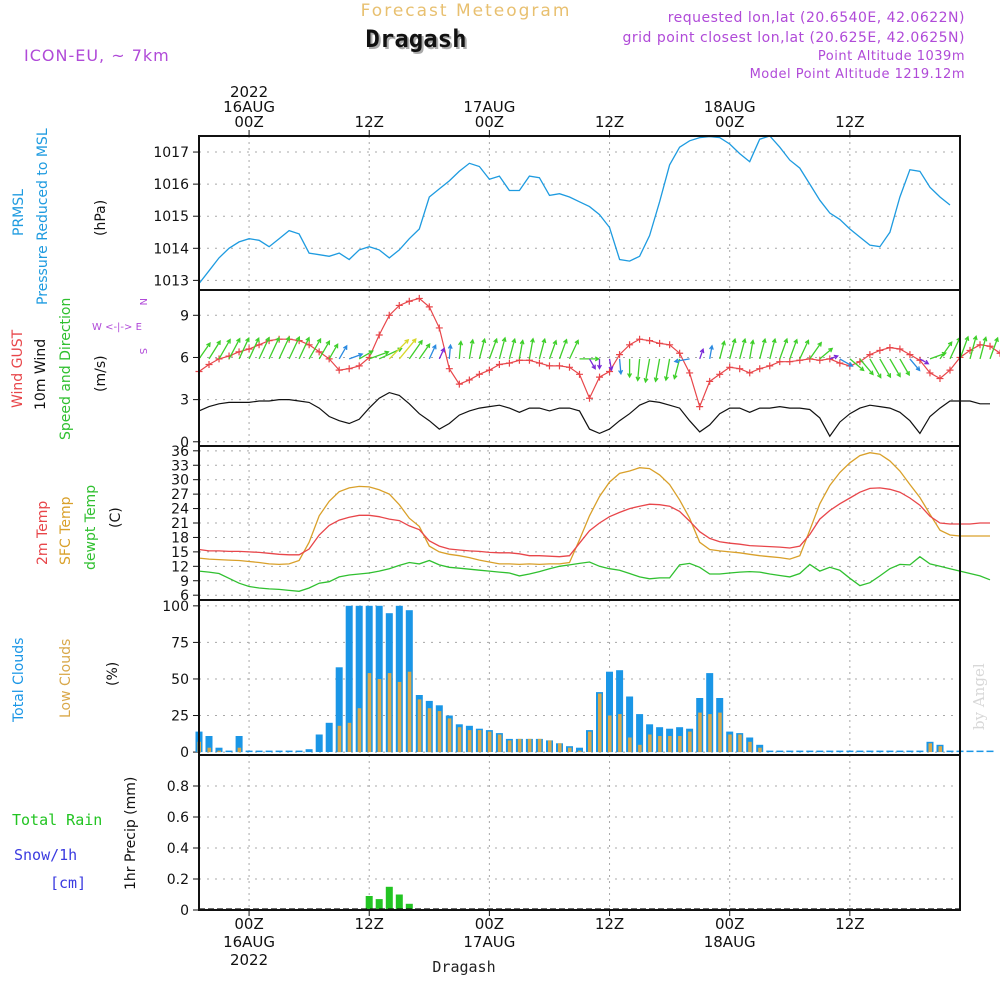  I want to click on y-tick-label: 36, so click(180, 452).